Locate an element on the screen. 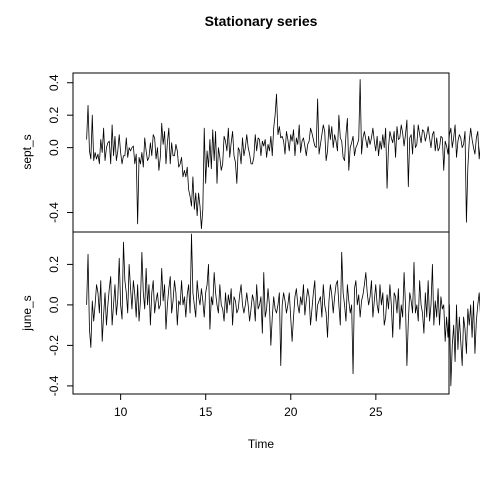  x-tick-label-2: 20 is located at coordinates (291, 412).